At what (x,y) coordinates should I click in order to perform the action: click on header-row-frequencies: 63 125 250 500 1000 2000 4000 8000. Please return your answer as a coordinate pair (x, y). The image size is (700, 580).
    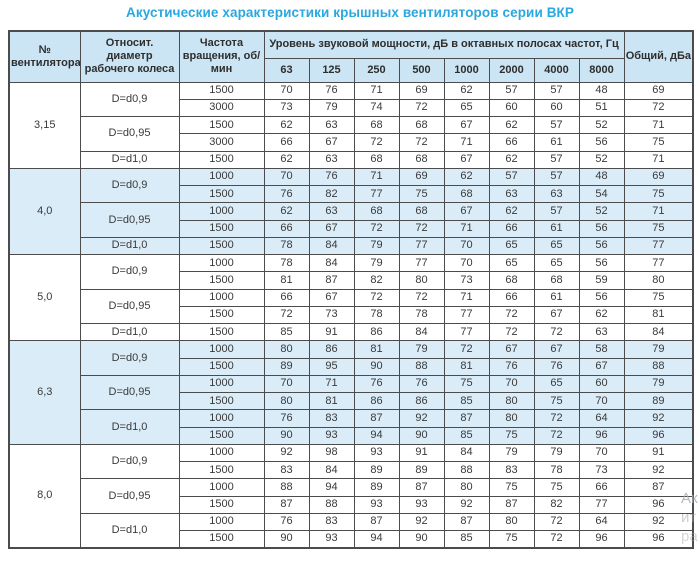
    Looking at the image, I should click on (351, 70).